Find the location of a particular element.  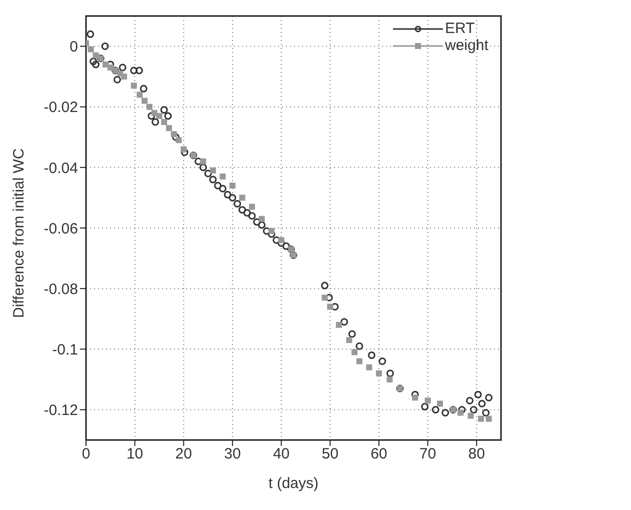

x-axis-title: t (days) is located at coordinates (293, 483).